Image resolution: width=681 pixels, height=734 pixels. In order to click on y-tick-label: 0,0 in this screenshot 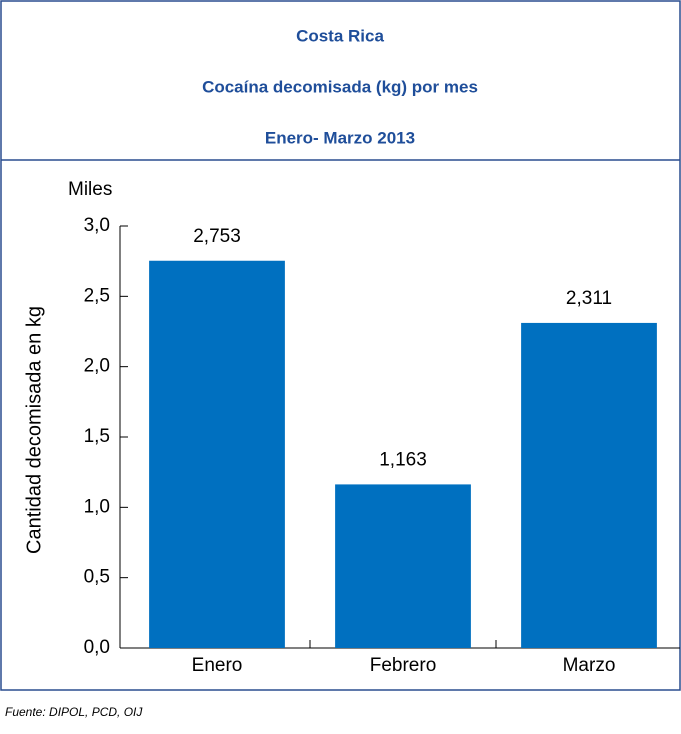, I will do `click(97, 647)`.